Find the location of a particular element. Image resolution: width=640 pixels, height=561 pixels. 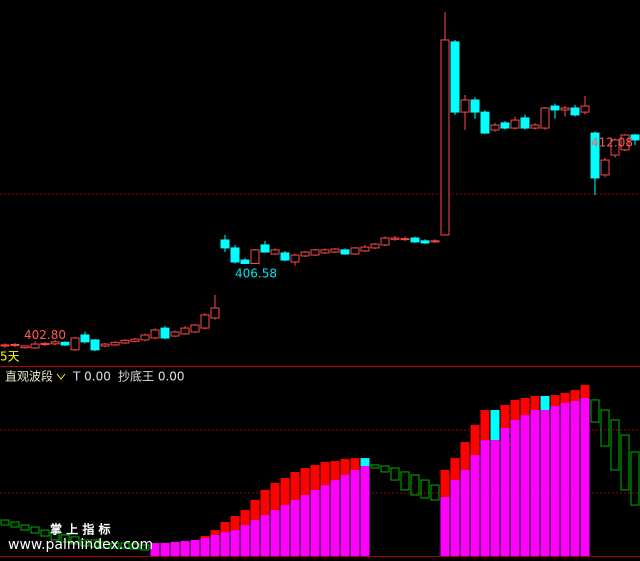

indicator-label: 抄底王 0.00 is located at coordinates (151, 376).